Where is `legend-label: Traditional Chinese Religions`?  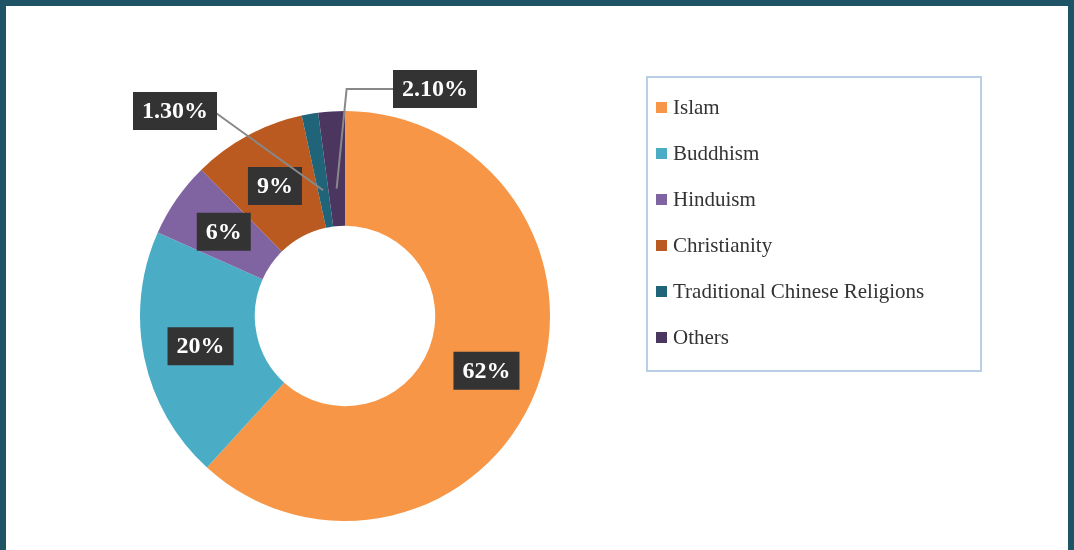 legend-label: Traditional Chinese Religions is located at coordinates (799, 291).